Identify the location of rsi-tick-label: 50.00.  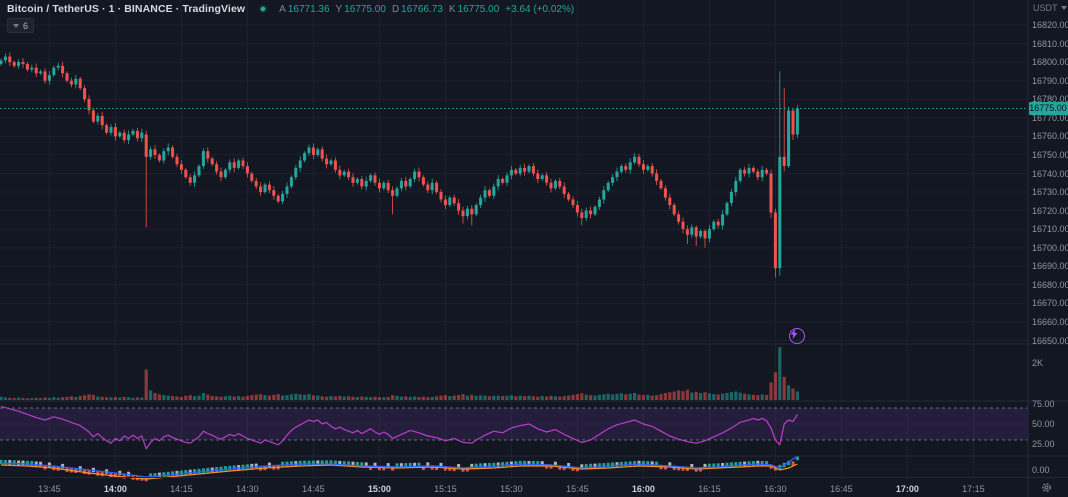
(1043, 424).